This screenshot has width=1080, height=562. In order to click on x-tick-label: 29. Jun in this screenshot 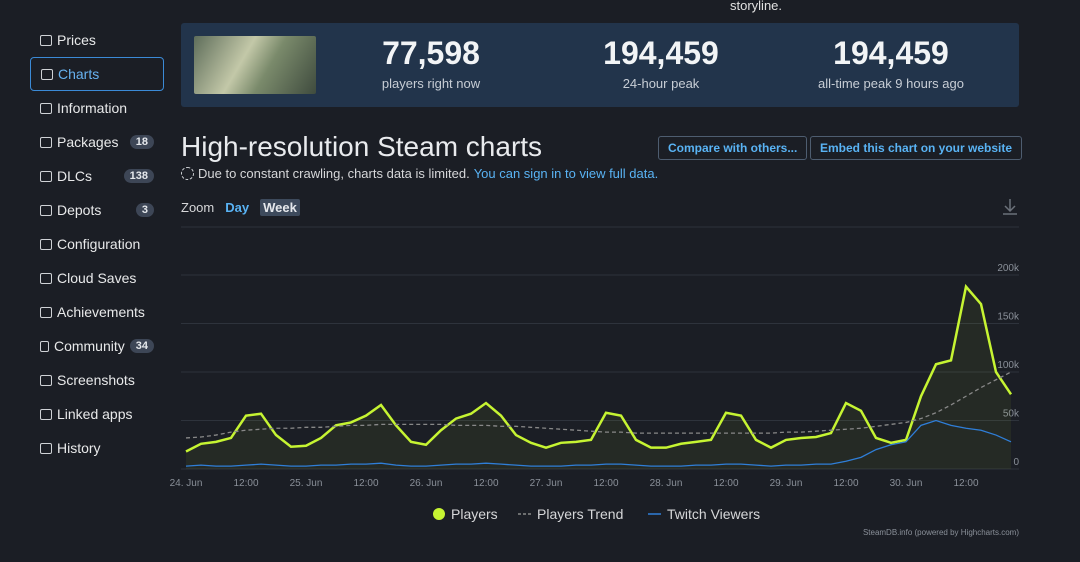, I will do `click(786, 483)`.